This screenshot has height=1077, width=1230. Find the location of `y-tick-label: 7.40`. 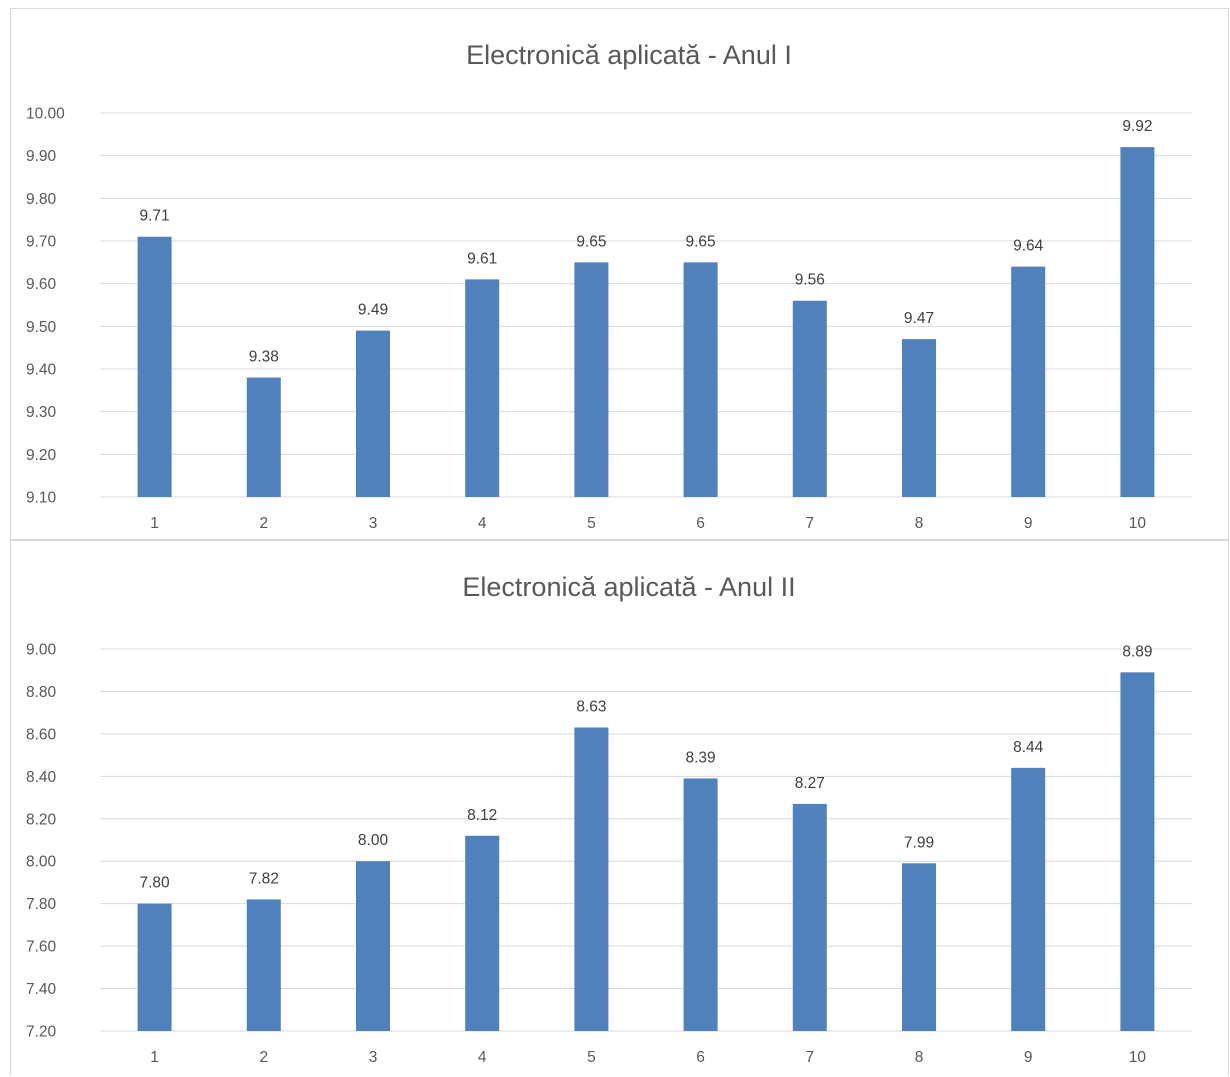

y-tick-label: 7.40 is located at coordinates (41, 989).